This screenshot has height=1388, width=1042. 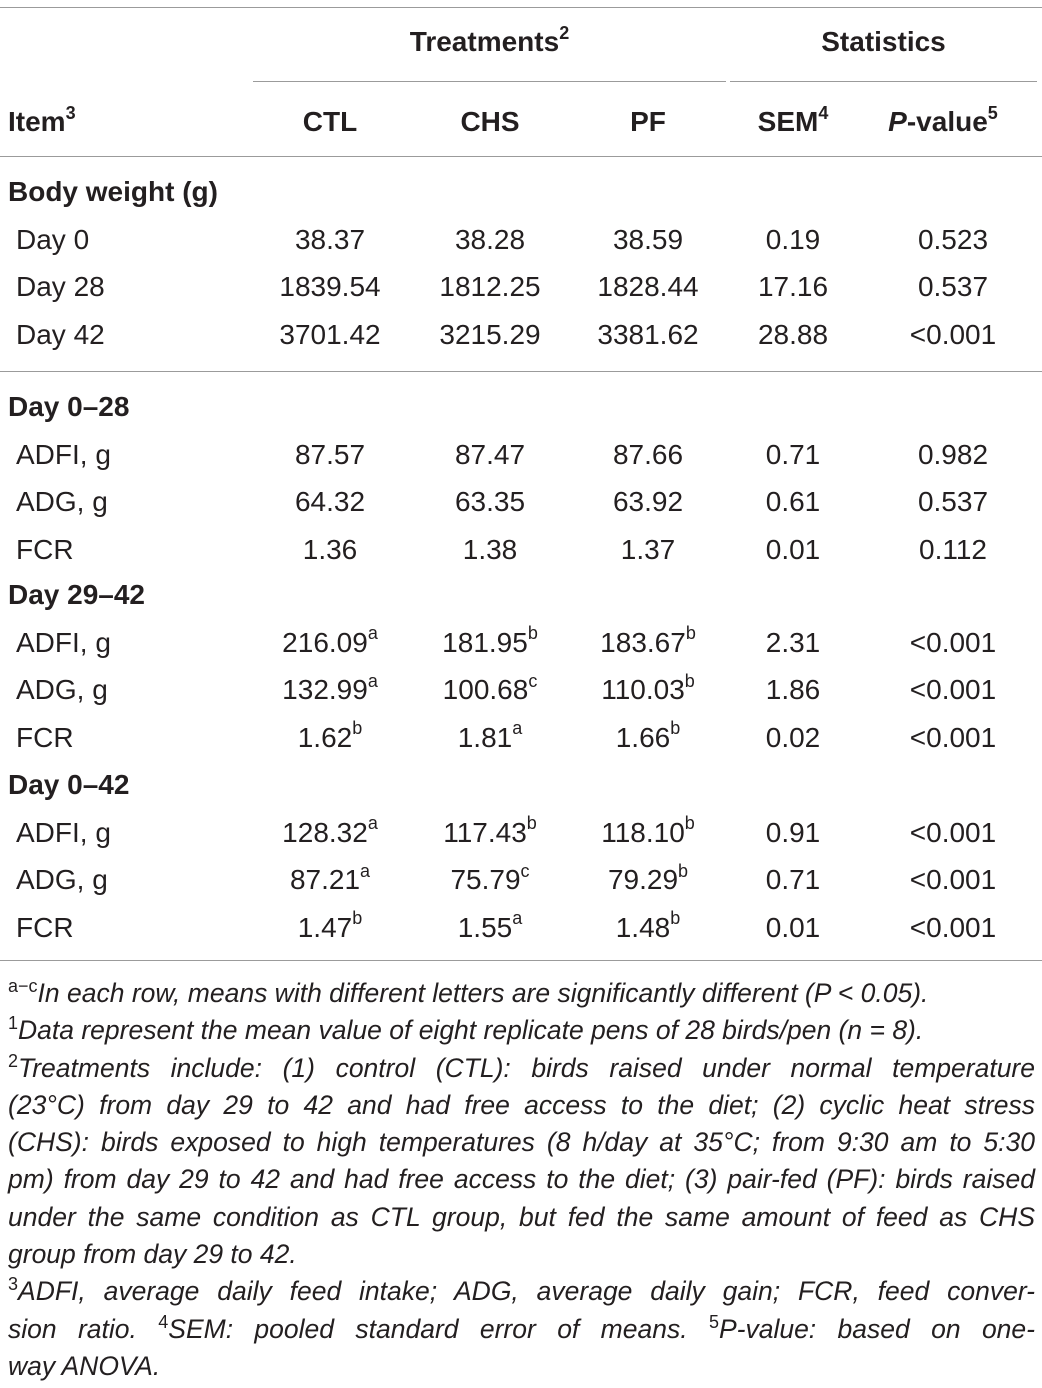 What do you see at coordinates (883, 81) in the screenshot?
I see `statistics-underline` at bounding box center [883, 81].